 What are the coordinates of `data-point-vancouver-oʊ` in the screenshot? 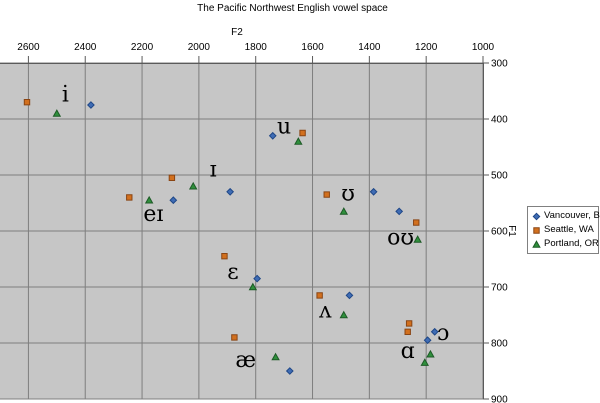 It's located at (399, 211).